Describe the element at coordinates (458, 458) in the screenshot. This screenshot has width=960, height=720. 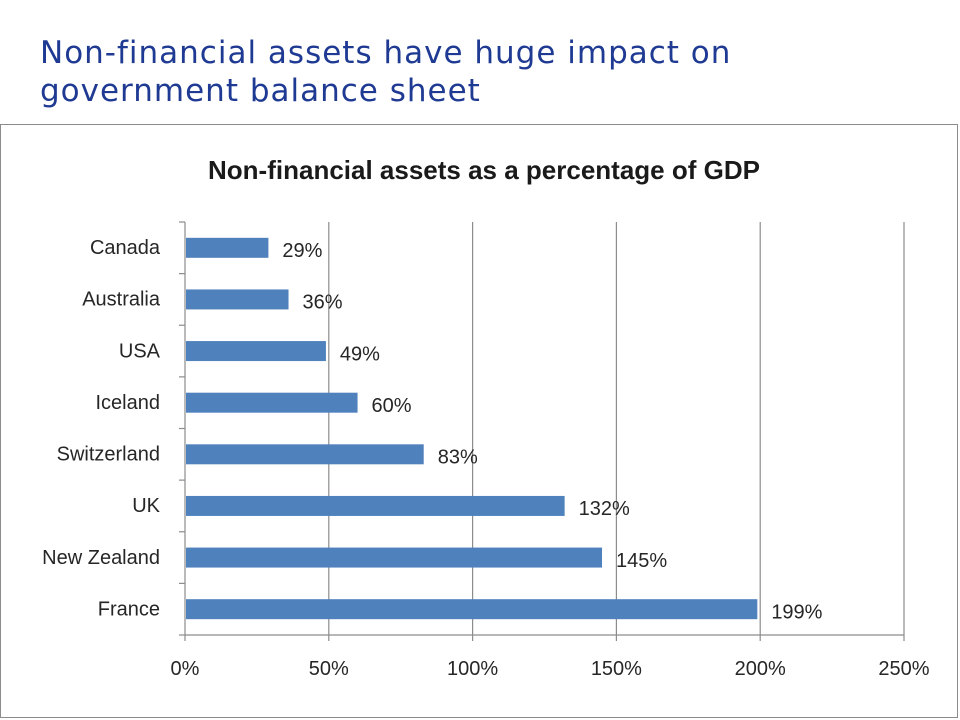
I see `data-label: 83%` at that location.